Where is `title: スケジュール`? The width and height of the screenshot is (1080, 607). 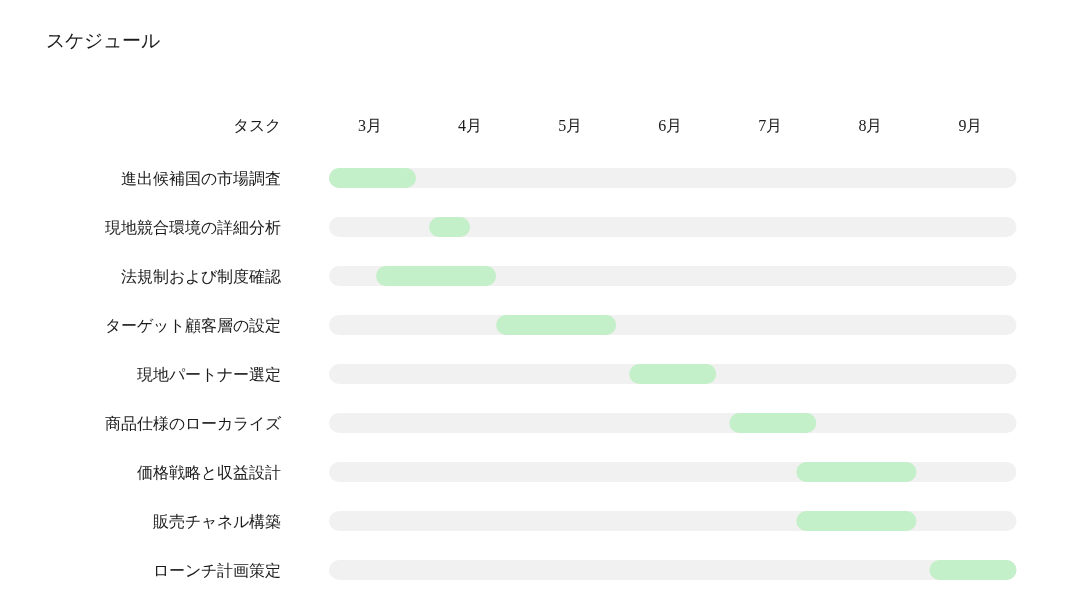 title: スケジュール is located at coordinates (103, 40).